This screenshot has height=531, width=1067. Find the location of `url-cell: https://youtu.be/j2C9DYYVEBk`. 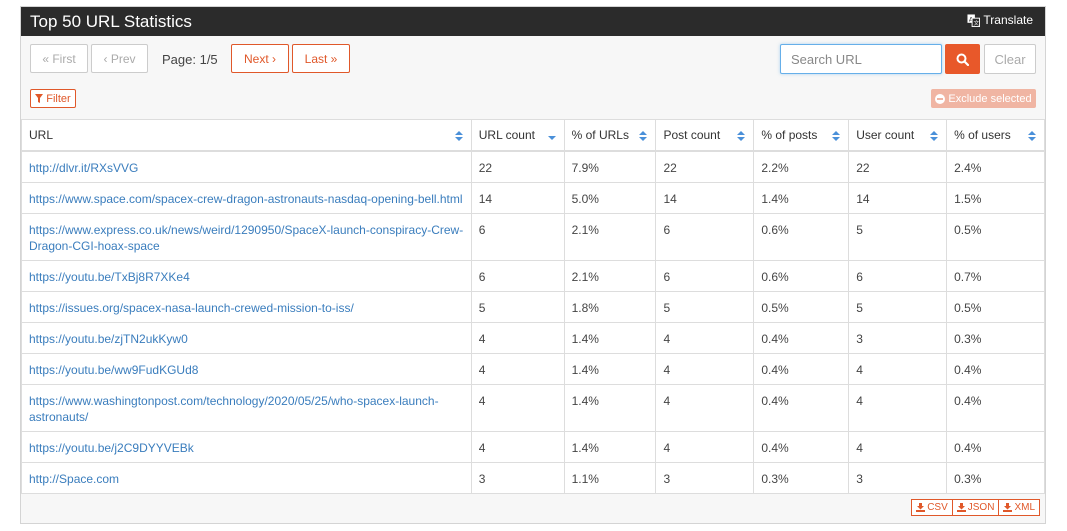

url-cell: https://youtu.be/j2C9DYYVEBk is located at coordinates (246, 446).